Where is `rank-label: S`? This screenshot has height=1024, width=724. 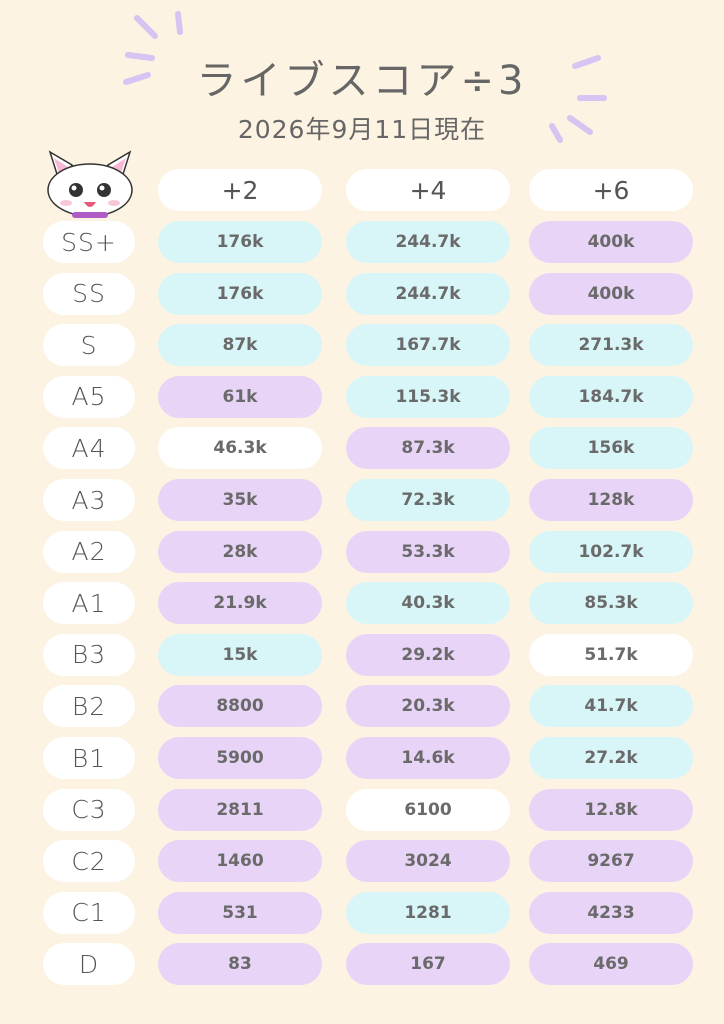 rank-label: S is located at coordinates (89, 345).